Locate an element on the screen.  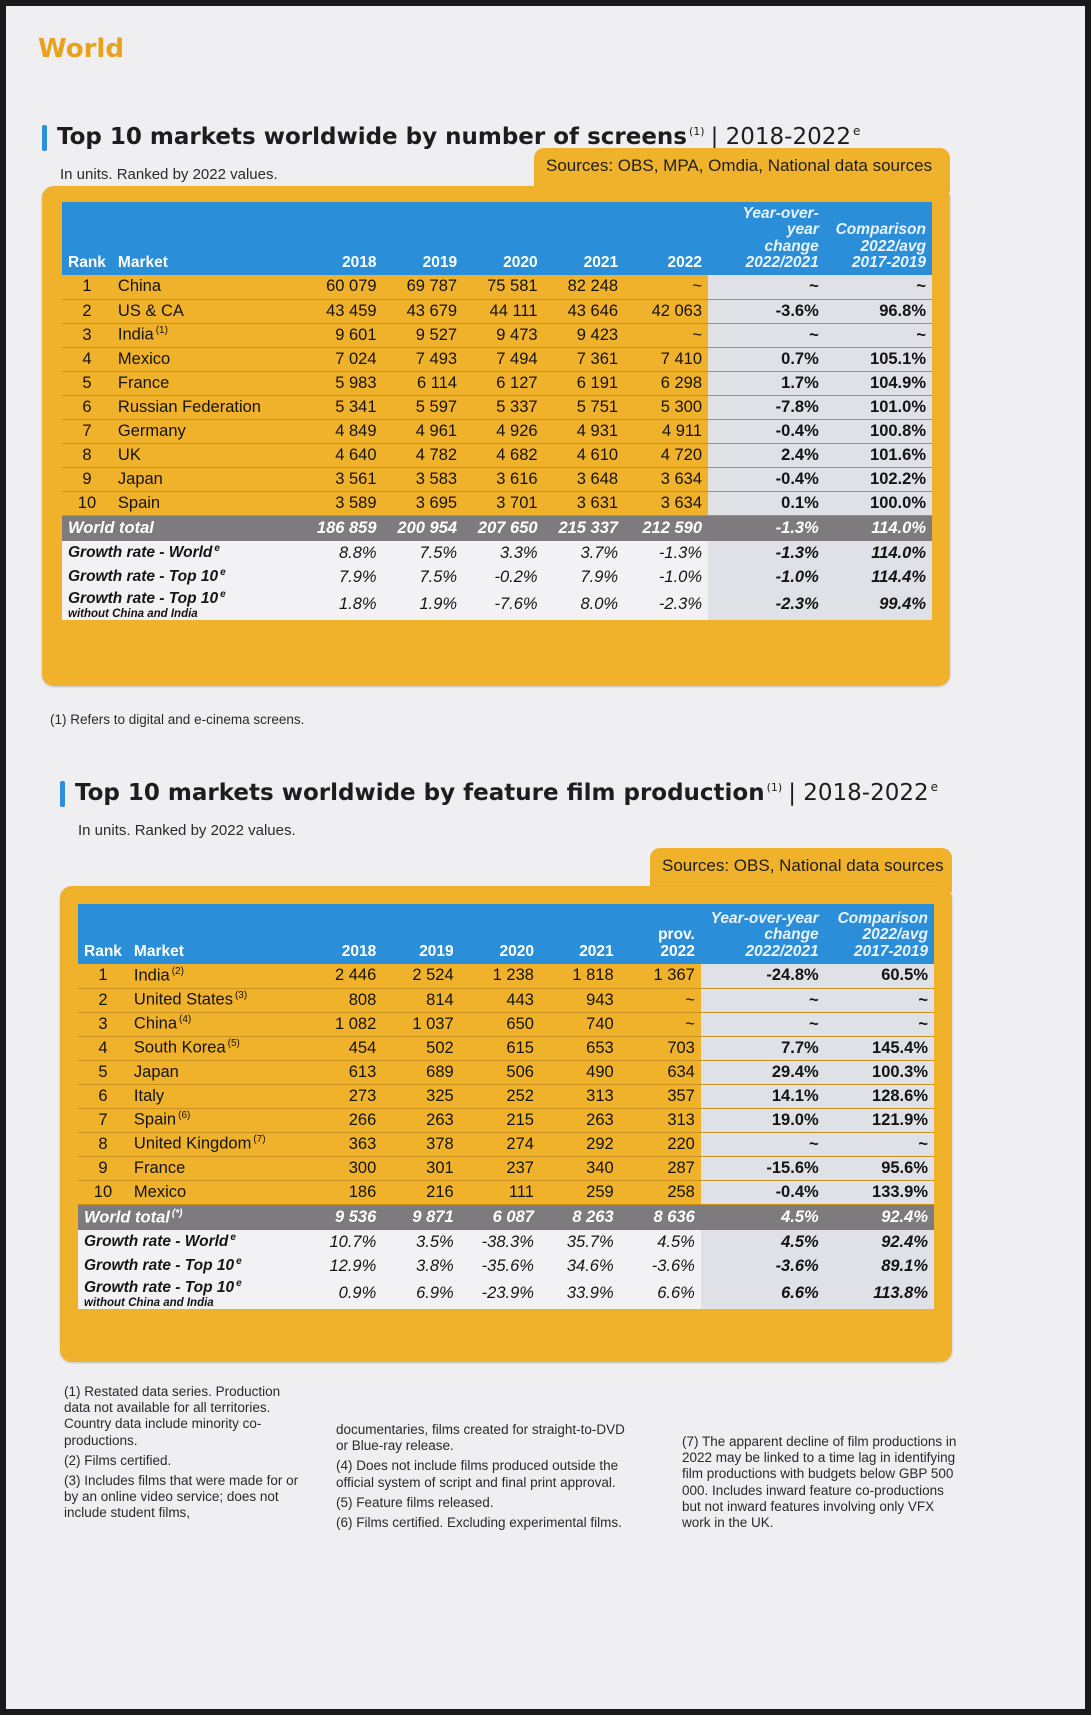
total-footnote-ref: (*) is located at coordinates (177, 1213).